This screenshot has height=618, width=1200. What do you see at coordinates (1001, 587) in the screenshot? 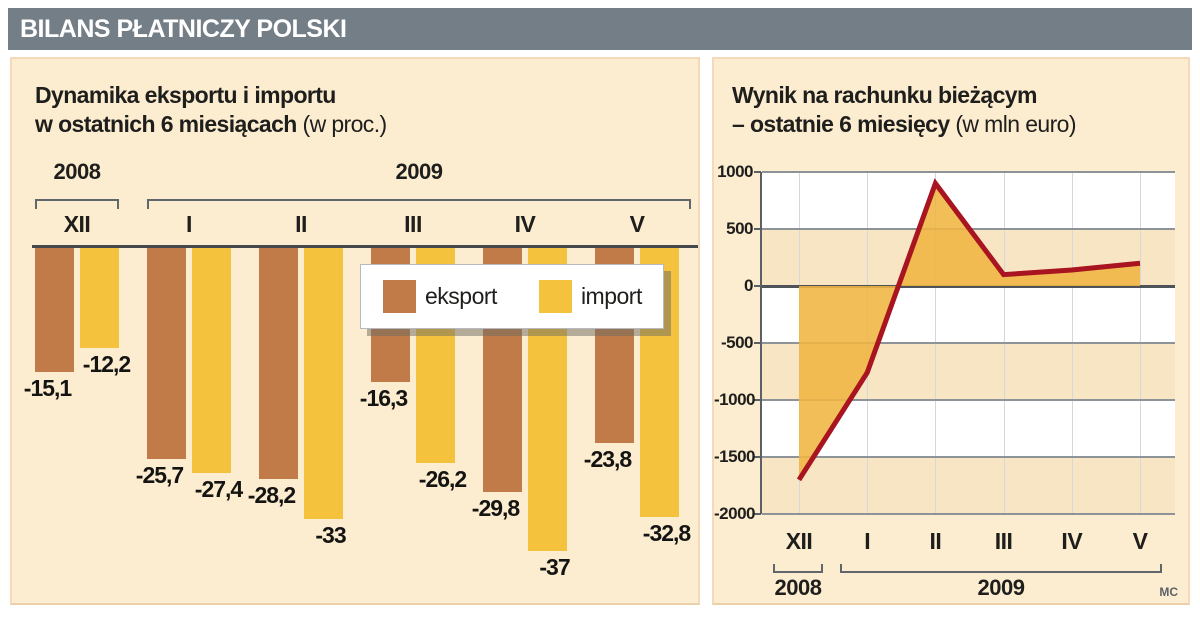
I see `right-year-2009: 2009` at bounding box center [1001, 587].